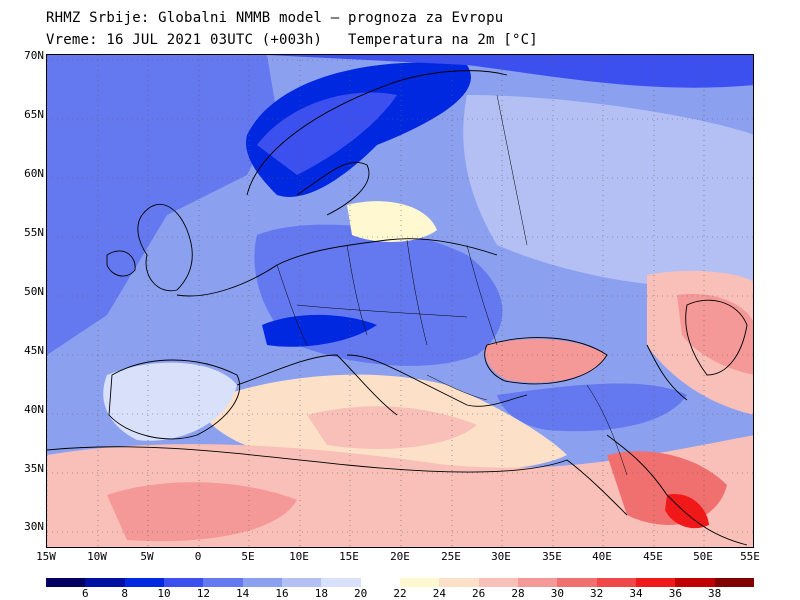 Image resolution: width=800 pixels, height=600 pixels. I want to click on baltic-warm, so click(392, 221).